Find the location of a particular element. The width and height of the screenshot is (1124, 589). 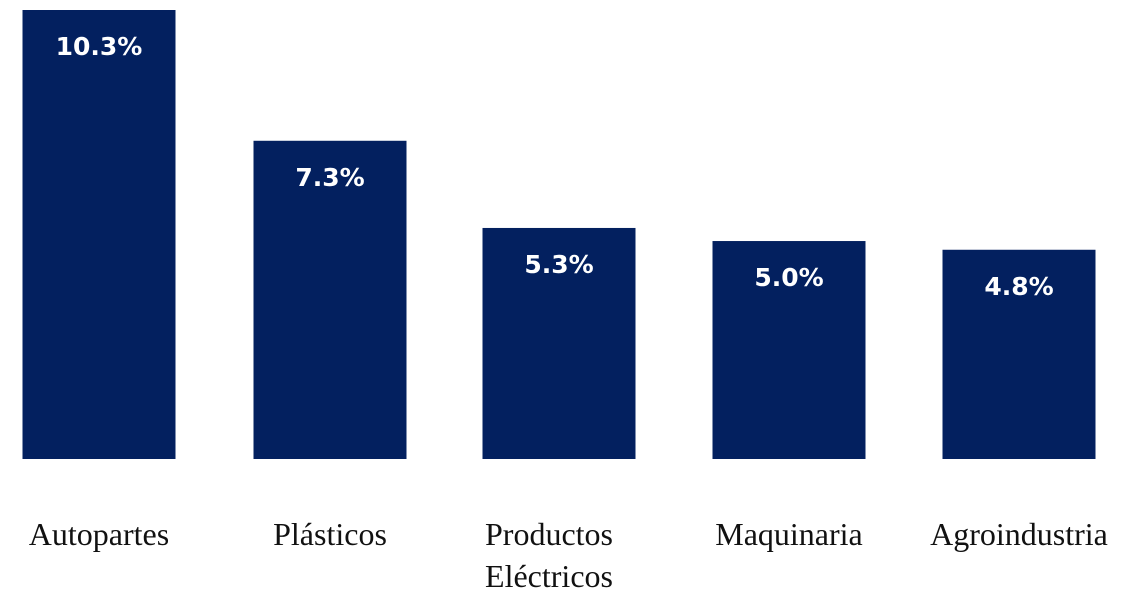

value-label-agroindustria: 4.8% is located at coordinates (1018, 286).